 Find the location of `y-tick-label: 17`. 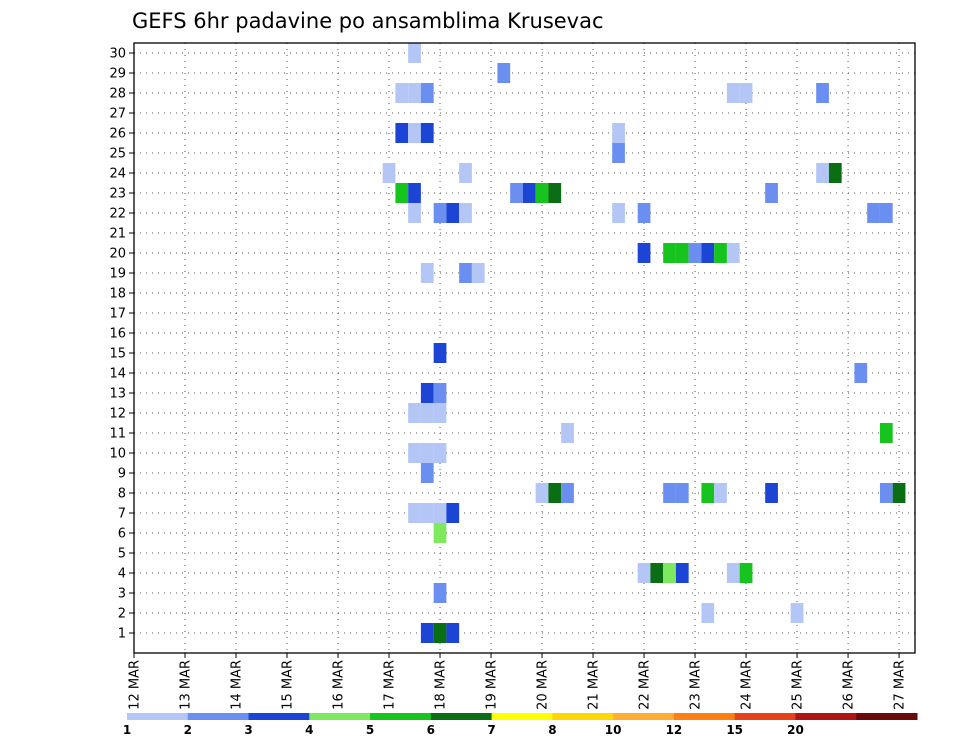

y-tick-label: 17 is located at coordinates (117, 314).